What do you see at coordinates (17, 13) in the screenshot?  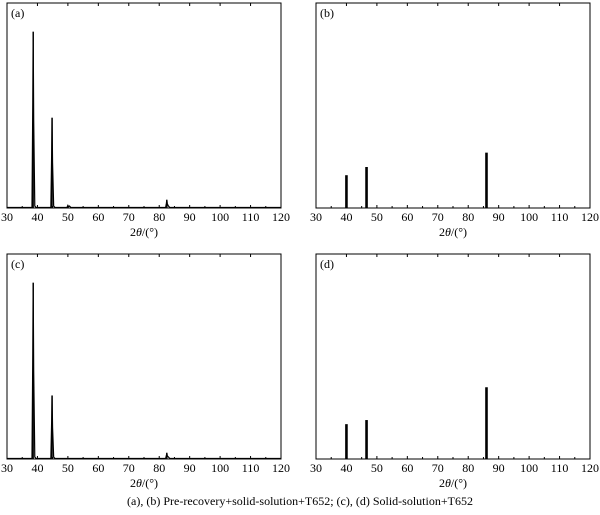 I see `panel-label: (a)` at bounding box center [17, 13].